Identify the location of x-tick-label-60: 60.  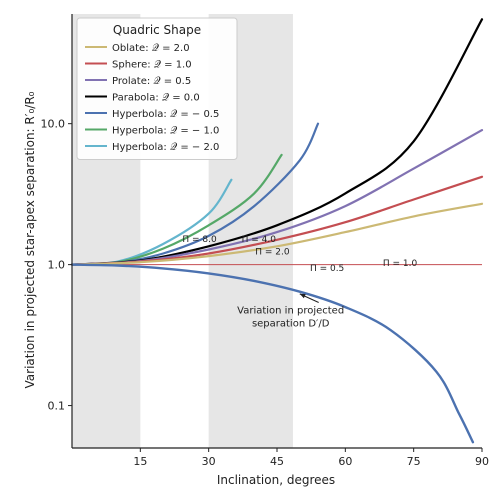
(345, 461).